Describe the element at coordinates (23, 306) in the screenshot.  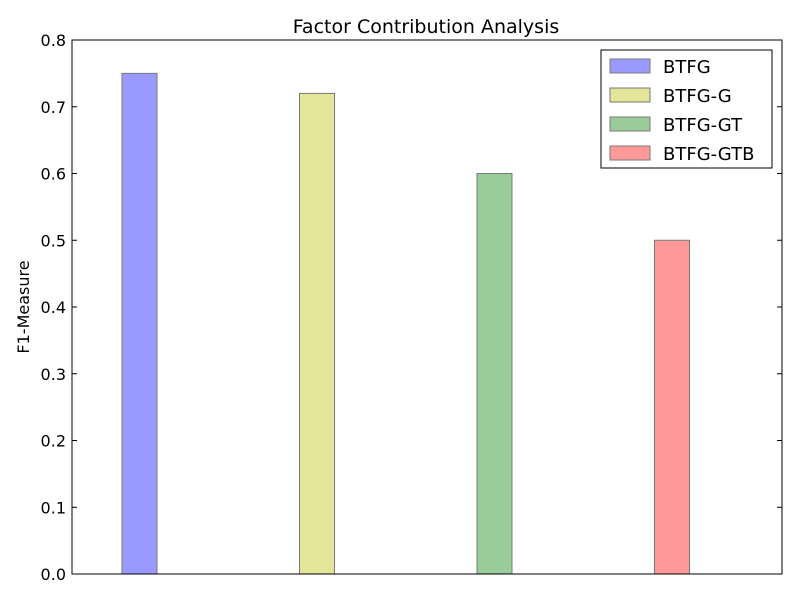
I see `y-axis-label: F1-Measure` at that location.